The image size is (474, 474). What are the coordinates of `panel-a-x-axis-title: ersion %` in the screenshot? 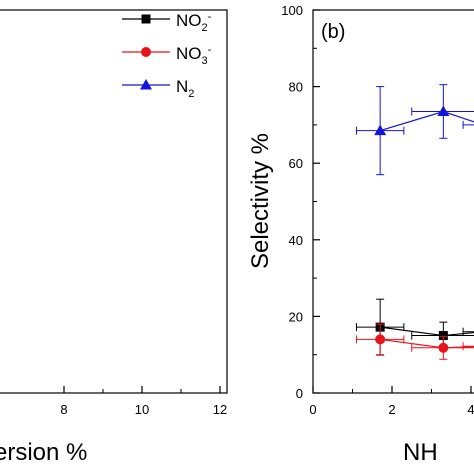 It's located at (43, 452).